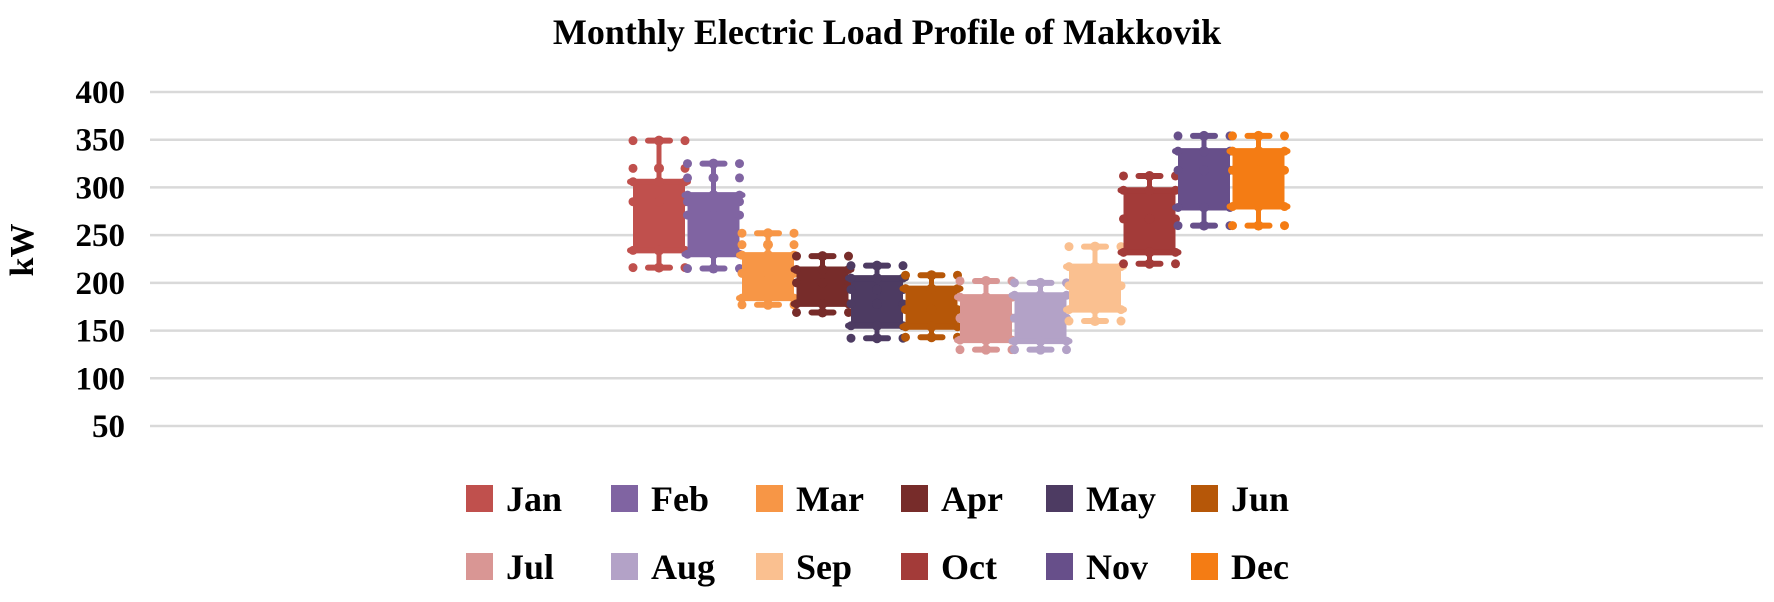  Describe the element at coordinates (949, 567) in the screenshot. I see `legend-item-oct: Oct` at that location.